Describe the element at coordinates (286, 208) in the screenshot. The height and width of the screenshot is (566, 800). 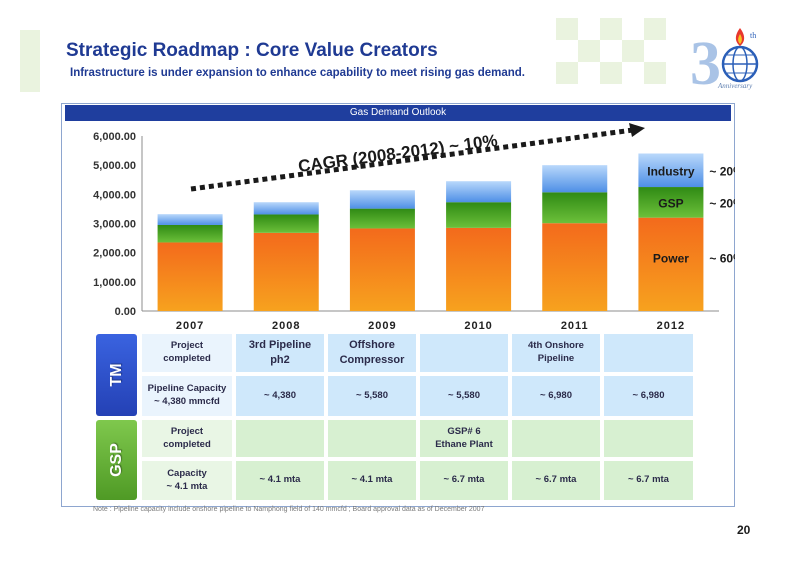
I see `bar-industry-2008` at that location.